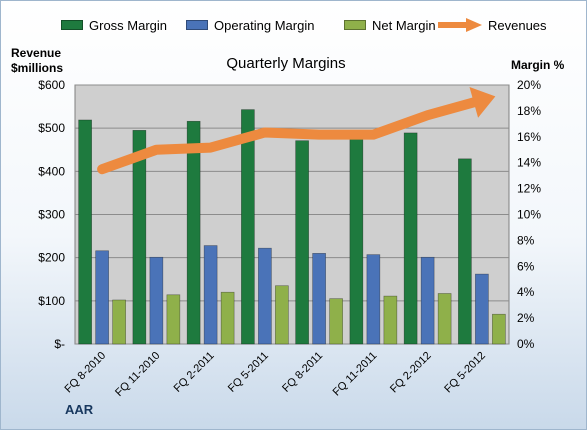 The image size is (587, 431). What do you see at coordinates (538, 65) in the screenshot?
I see `right-axis-title: Margin %` at bounding box center [538, 65].